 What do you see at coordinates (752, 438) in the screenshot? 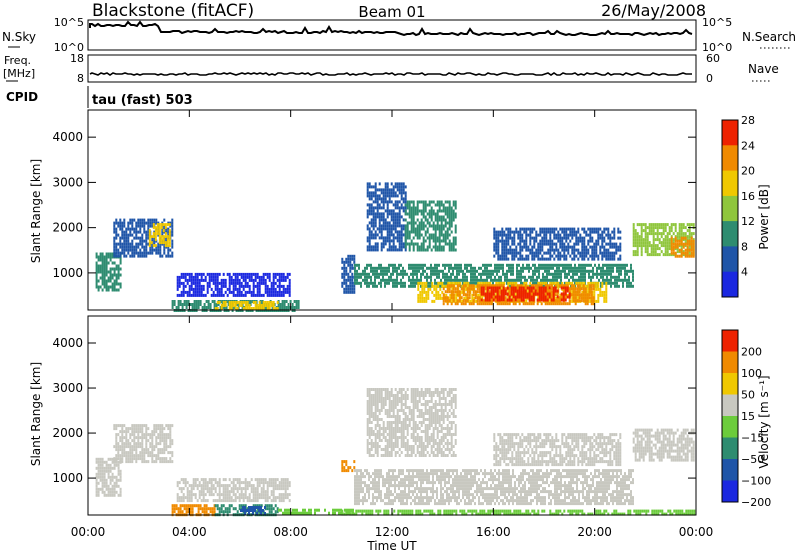
I see `colorbar-tick-1-4: −15` at bounding box center [752, 438].